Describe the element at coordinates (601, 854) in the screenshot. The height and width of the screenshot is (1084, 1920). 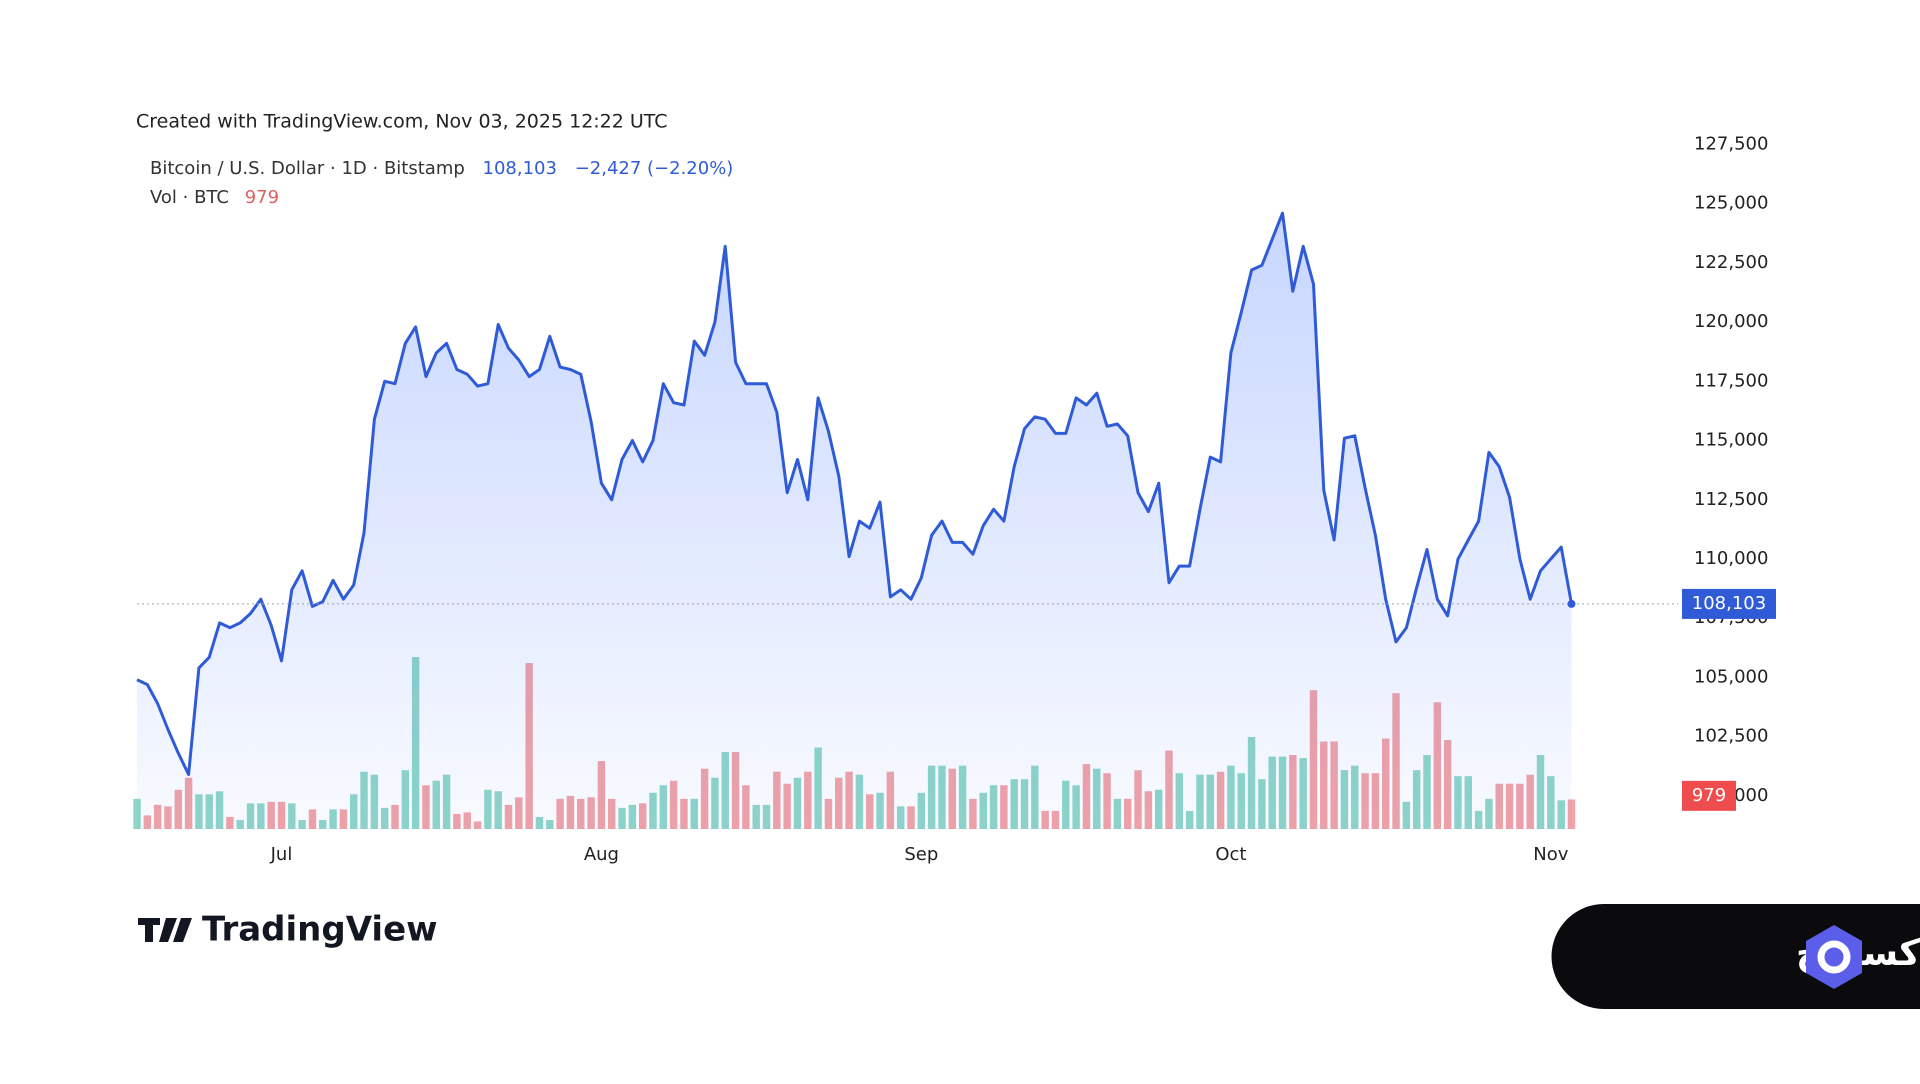
I see `x-tick-label: Aug` at that location.